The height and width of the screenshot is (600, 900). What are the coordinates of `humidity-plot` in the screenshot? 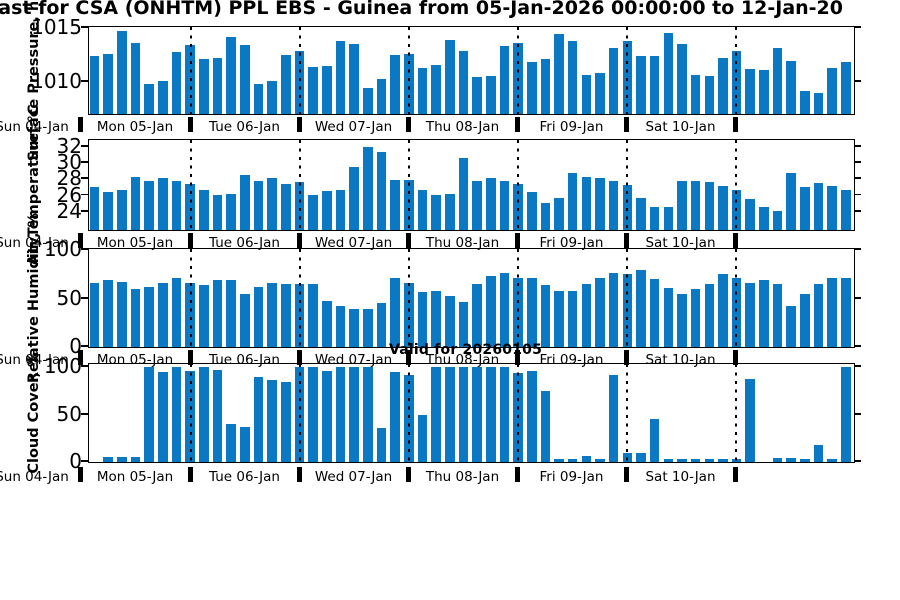 It's located at (471, 298).